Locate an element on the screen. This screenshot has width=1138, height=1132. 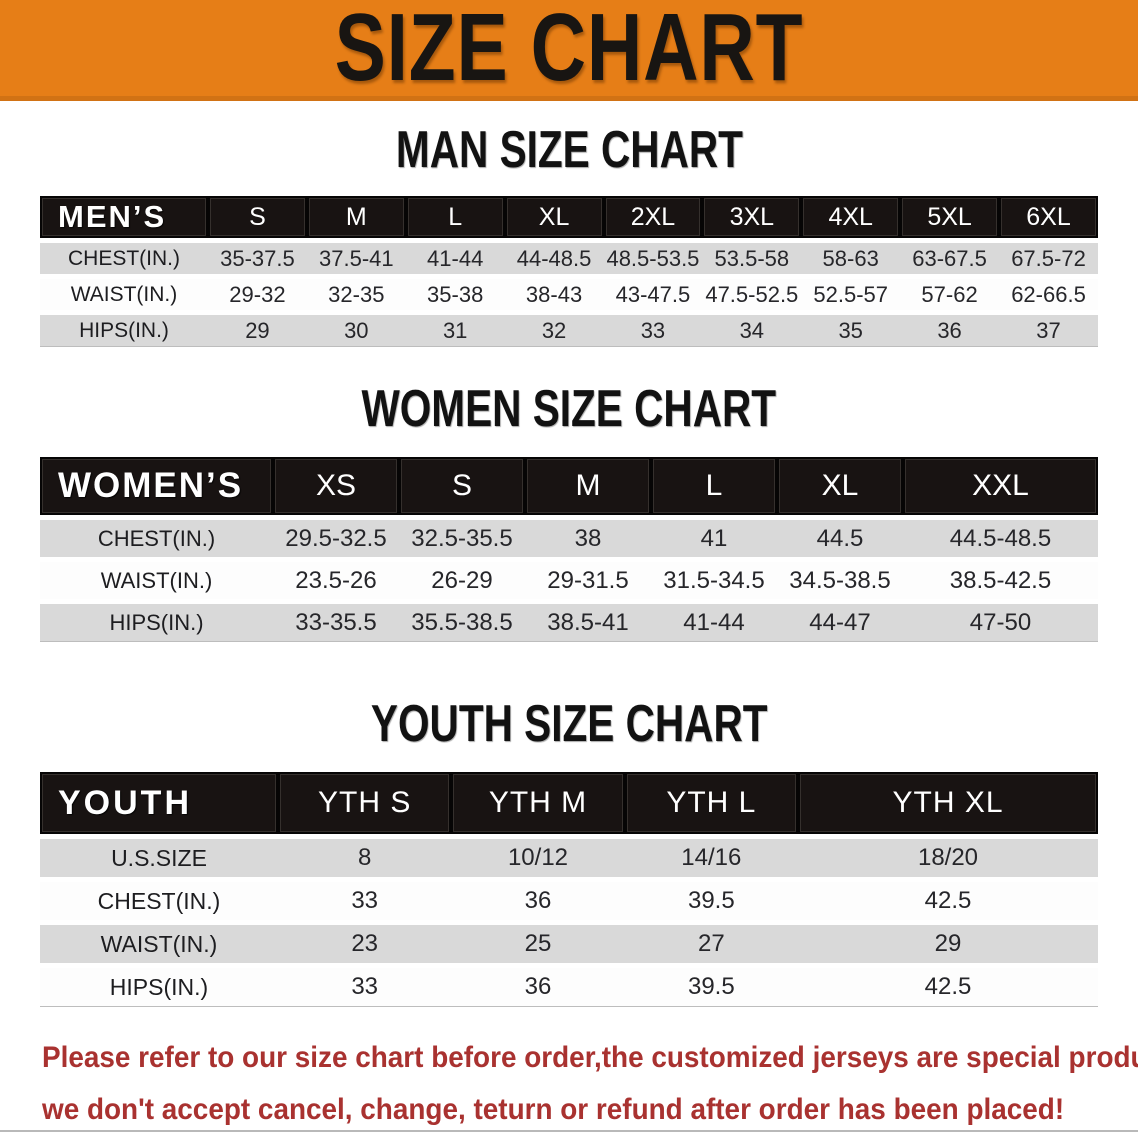
size-header-cell: M is located at coordinates (588, 486).